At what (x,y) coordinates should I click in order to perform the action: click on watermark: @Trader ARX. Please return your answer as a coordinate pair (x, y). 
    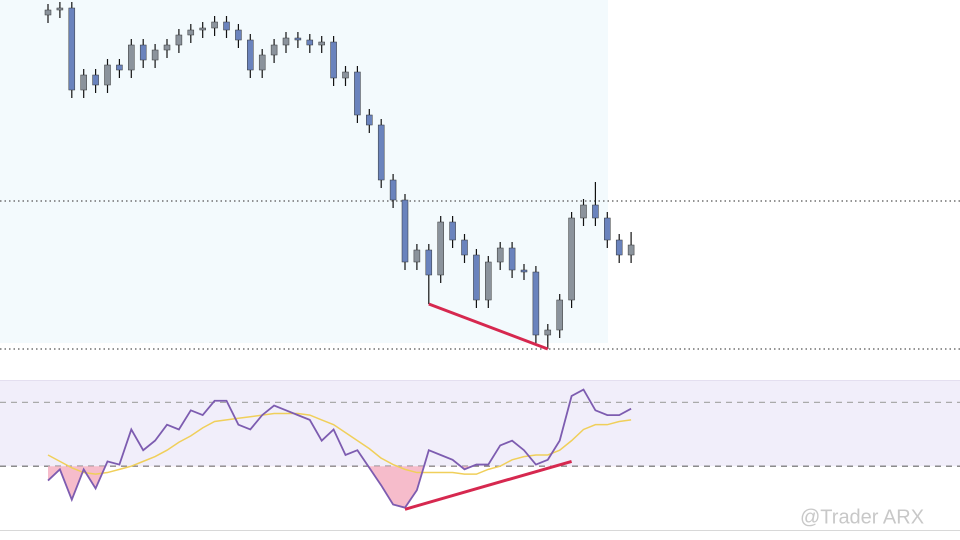
    Looking at the image, I should click on (862, 517).